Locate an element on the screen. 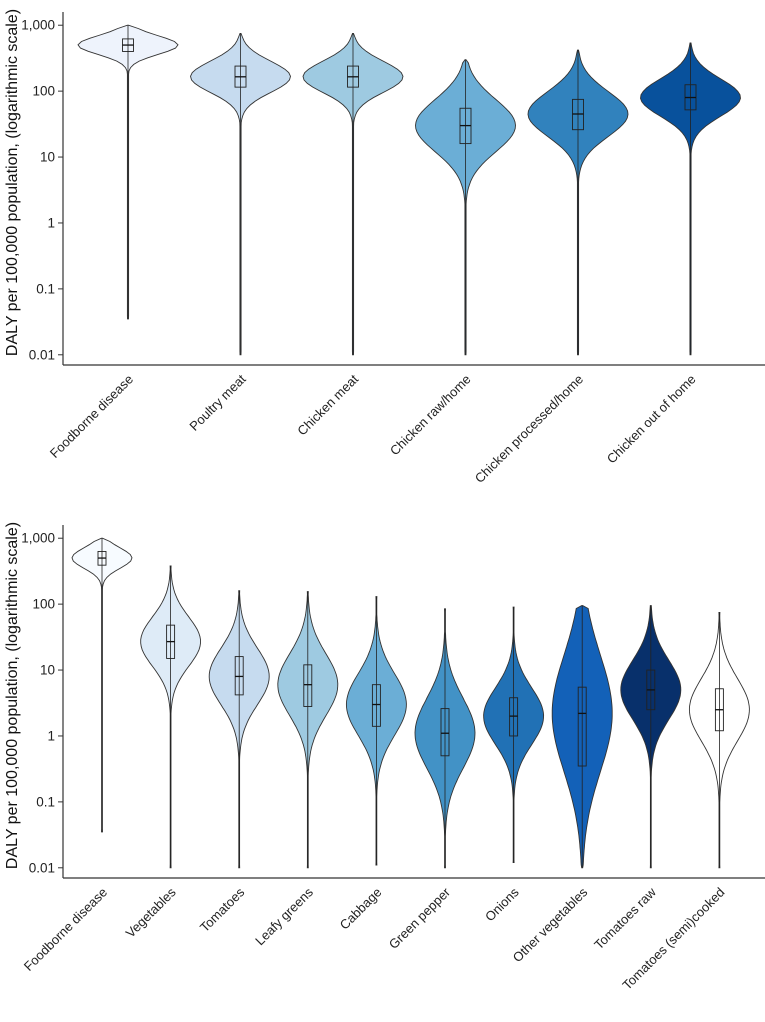 This screenshot has height=1022, width=765. box-onions is located at coordinates (514, 717).